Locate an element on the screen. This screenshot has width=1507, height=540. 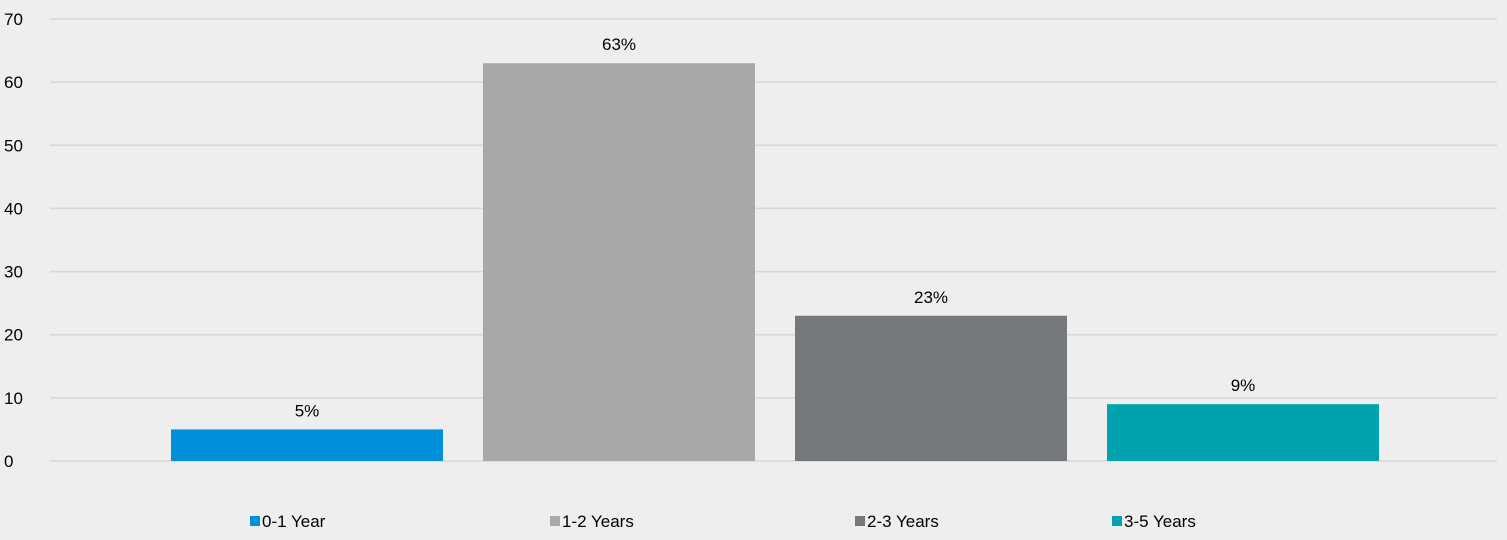
y-tick-label-0: 0 is located at coordinates (8, 461).